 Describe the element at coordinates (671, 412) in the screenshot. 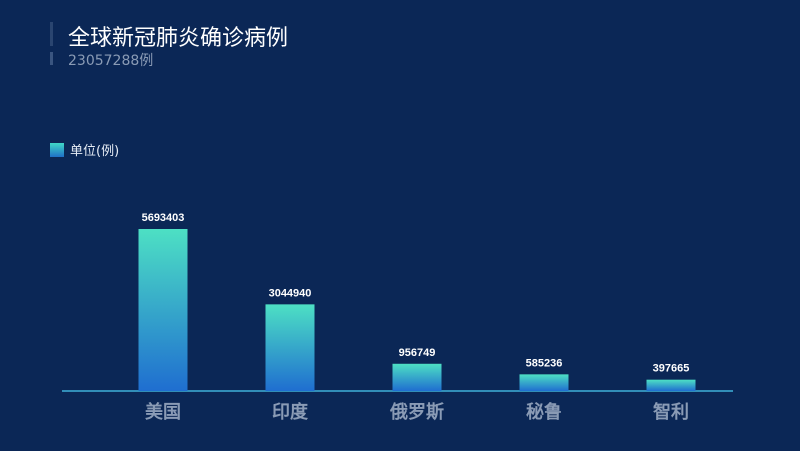

I see `category-label: 智利` at that location.